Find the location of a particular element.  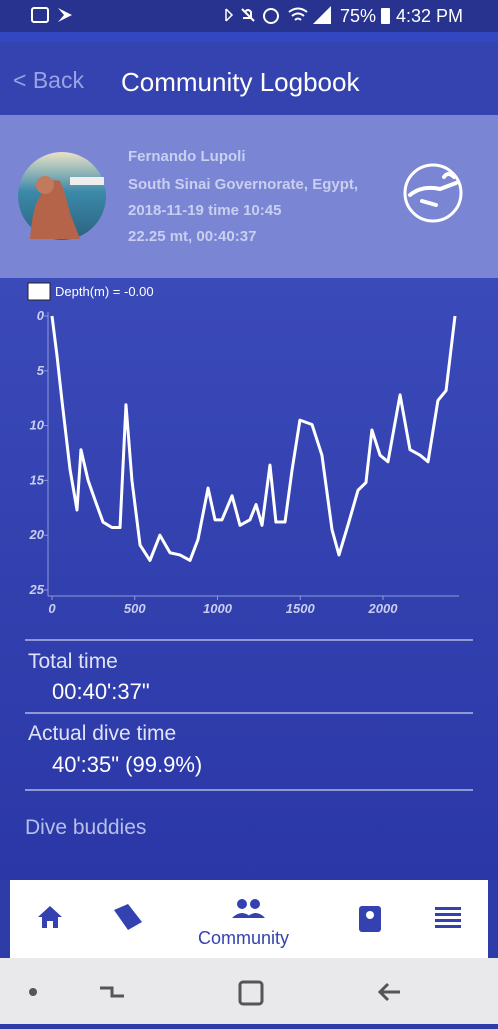

stat-label: Total time is located at coordinates (73, 661).